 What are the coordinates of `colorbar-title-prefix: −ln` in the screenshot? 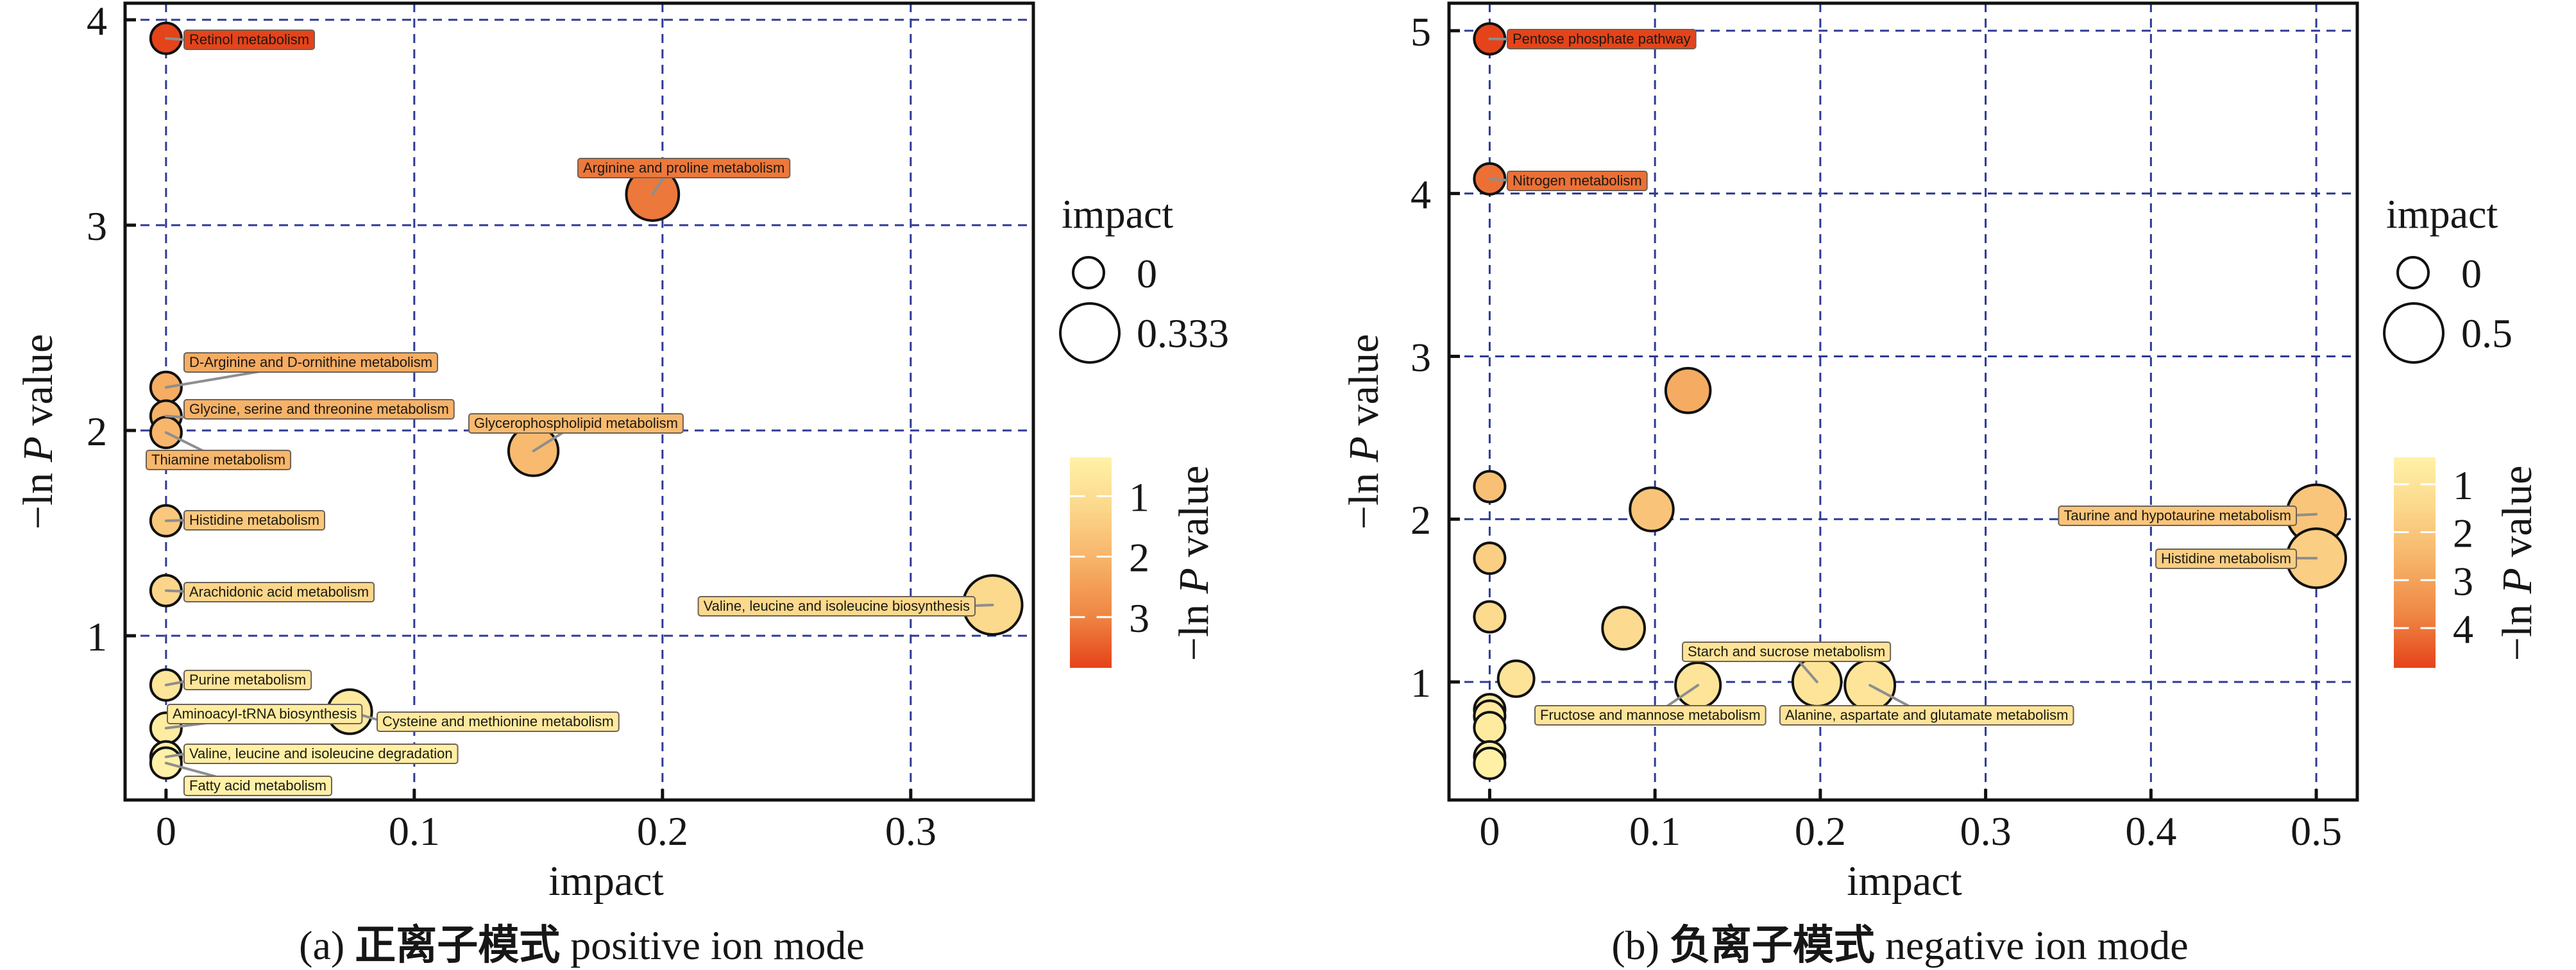 It's located at (2517, 632).